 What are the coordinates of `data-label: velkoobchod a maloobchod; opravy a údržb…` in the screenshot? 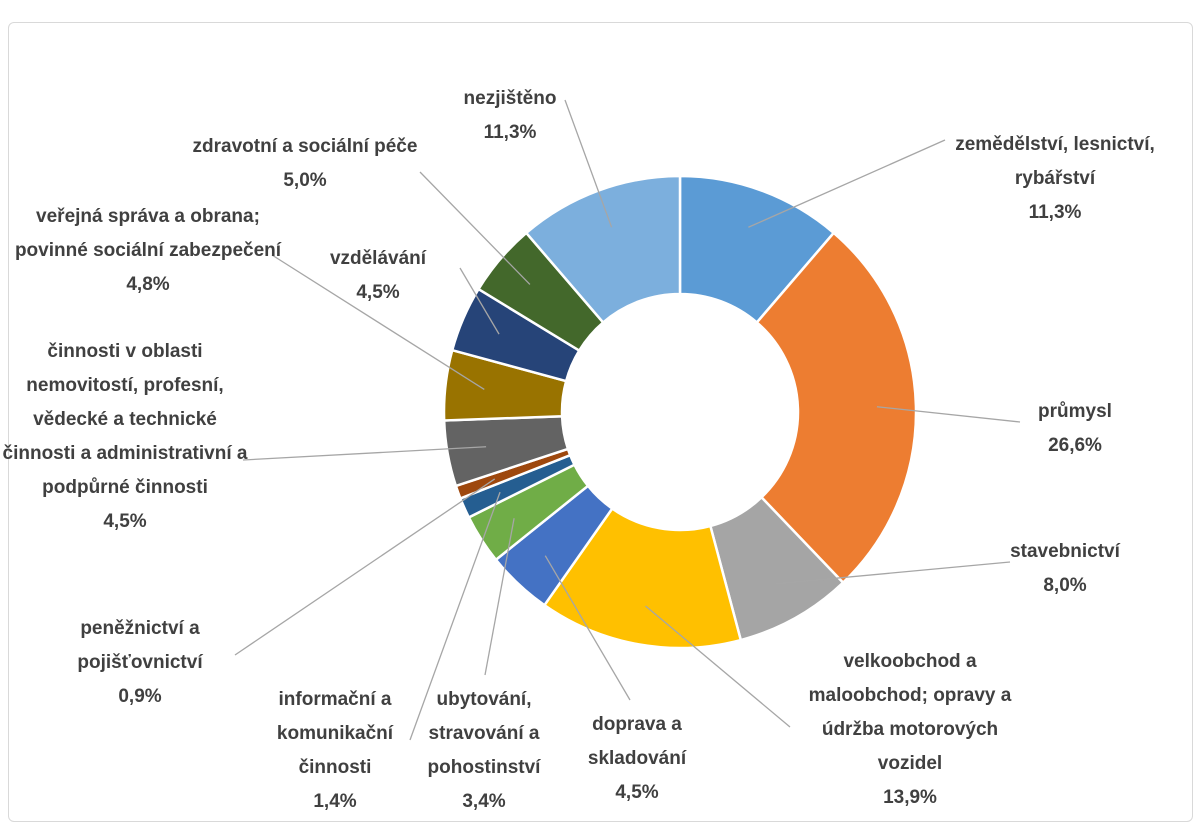 It's located at (910, 730).